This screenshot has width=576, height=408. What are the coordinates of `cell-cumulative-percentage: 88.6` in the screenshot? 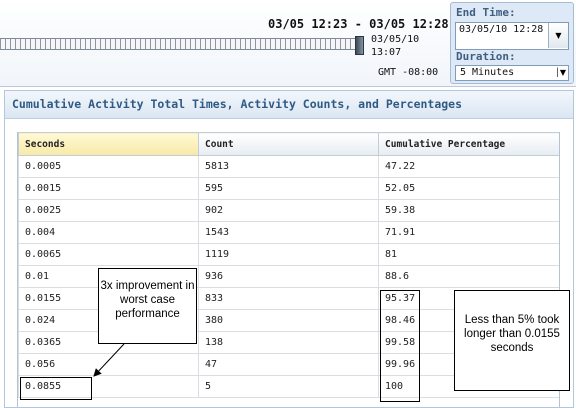 It's located at (468, 276).